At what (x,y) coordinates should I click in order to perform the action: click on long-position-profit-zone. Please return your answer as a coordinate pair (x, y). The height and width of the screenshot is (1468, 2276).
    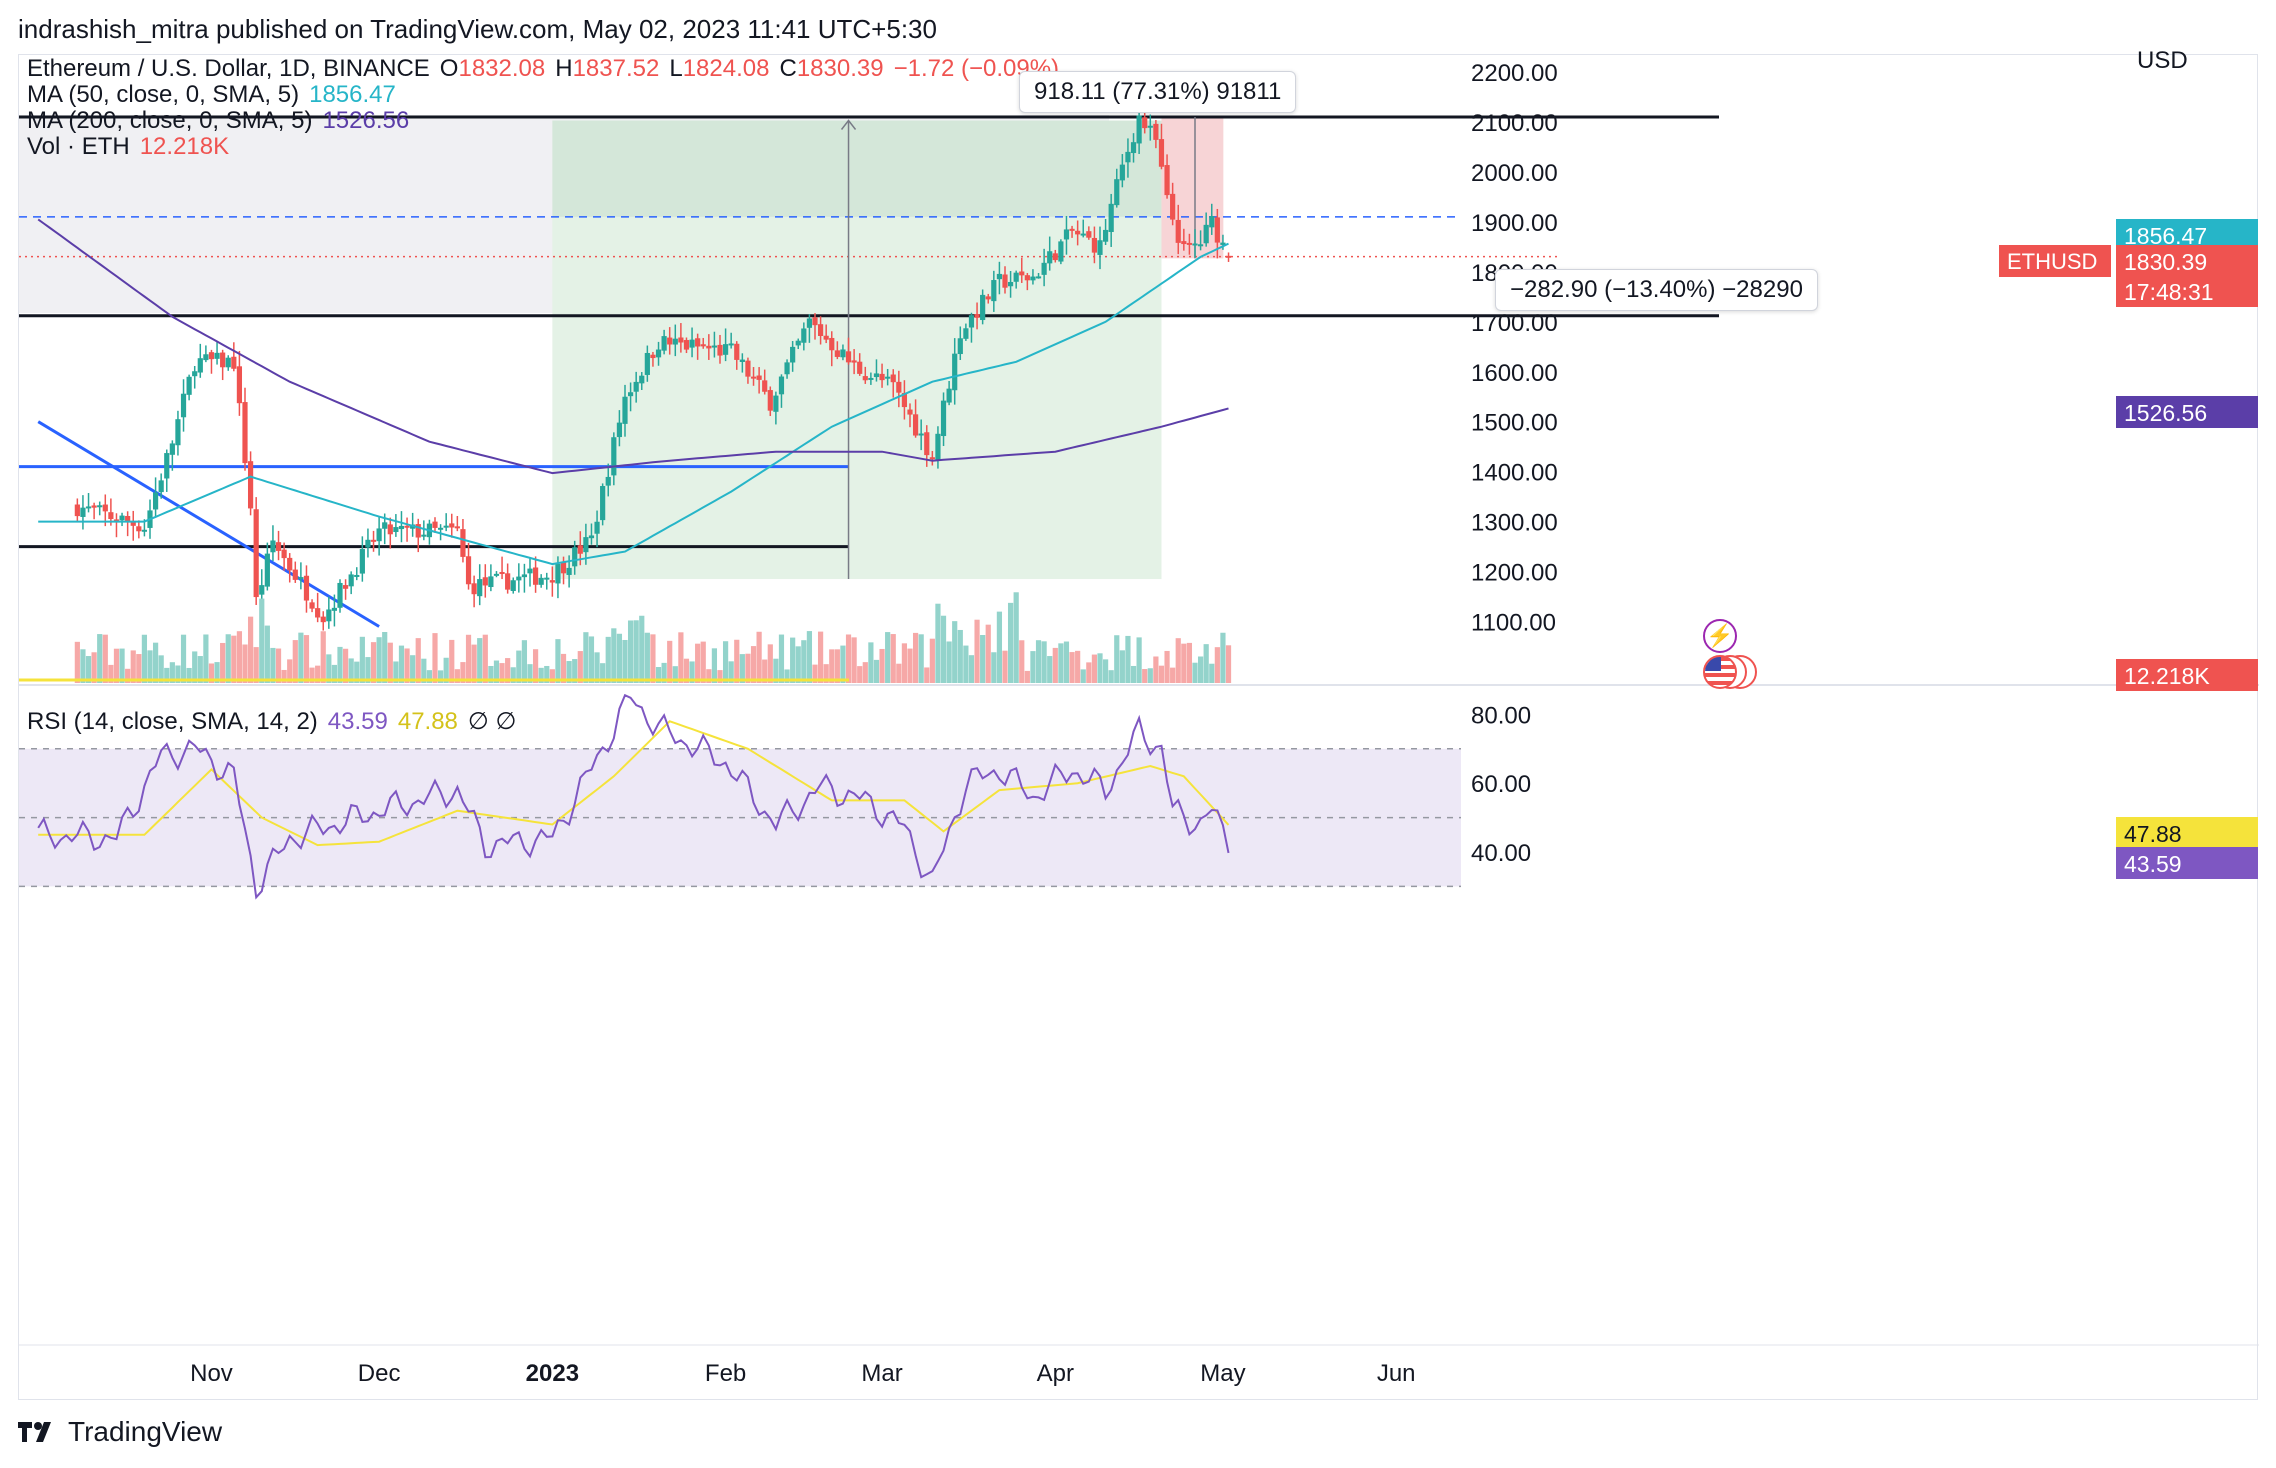
    Looking at the image, I should click on (857, 168).